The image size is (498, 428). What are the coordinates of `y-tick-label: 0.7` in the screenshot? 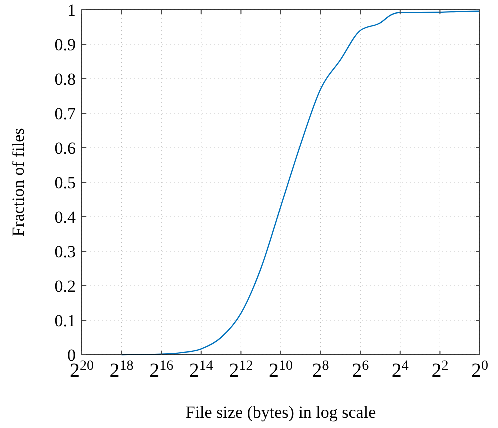 It's located at (65, 114).